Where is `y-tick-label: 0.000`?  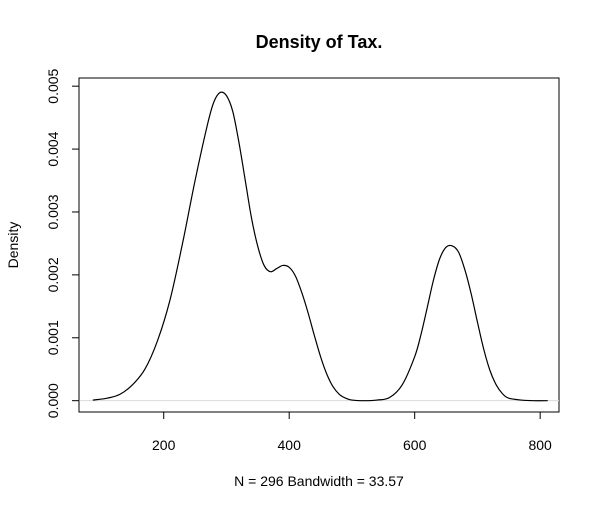 y-tick-label: 0.000 is located at coordinates (53, 400).